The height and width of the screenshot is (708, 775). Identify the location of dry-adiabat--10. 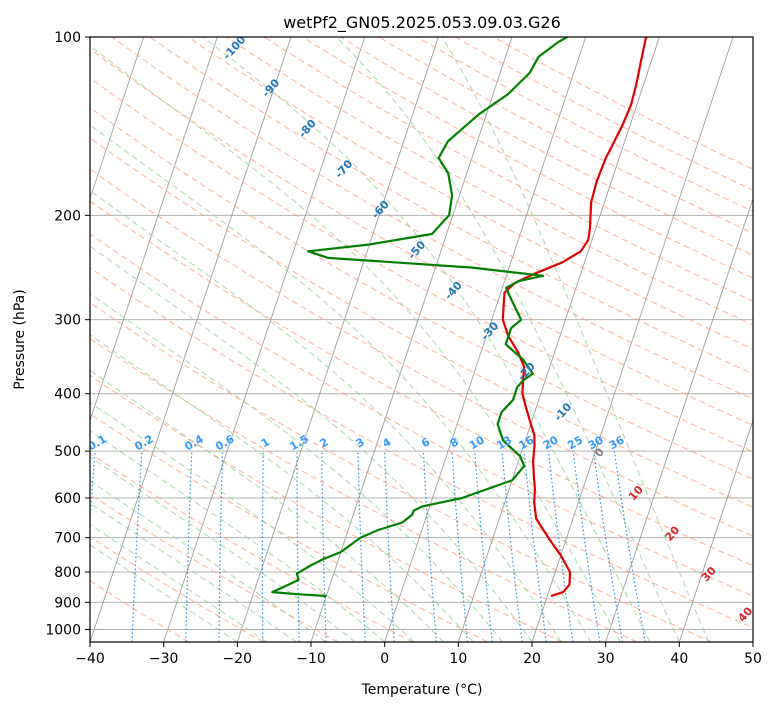
(214, 567).